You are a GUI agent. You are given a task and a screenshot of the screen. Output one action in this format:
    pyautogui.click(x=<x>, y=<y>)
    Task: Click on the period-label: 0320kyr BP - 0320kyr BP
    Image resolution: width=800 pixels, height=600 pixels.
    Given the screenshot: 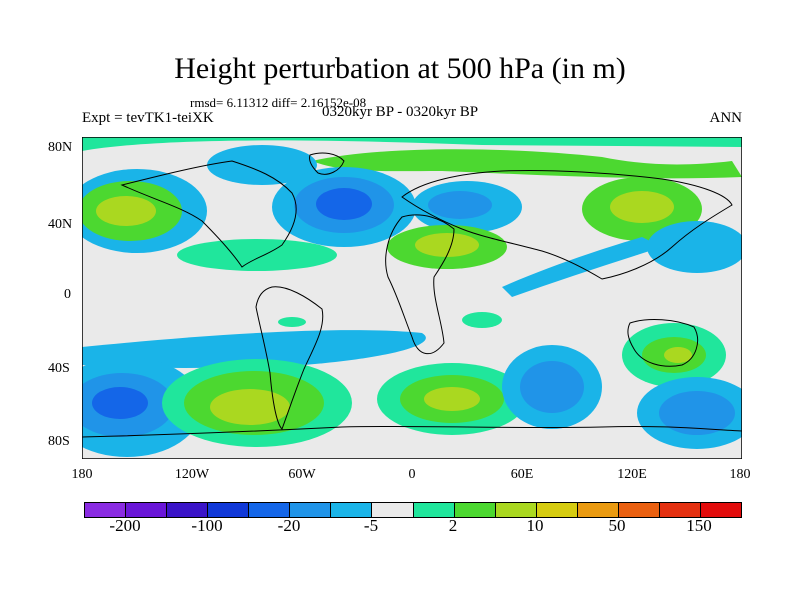 What is the action you would take?
    pyautogui.click(x=400, y=112)
    